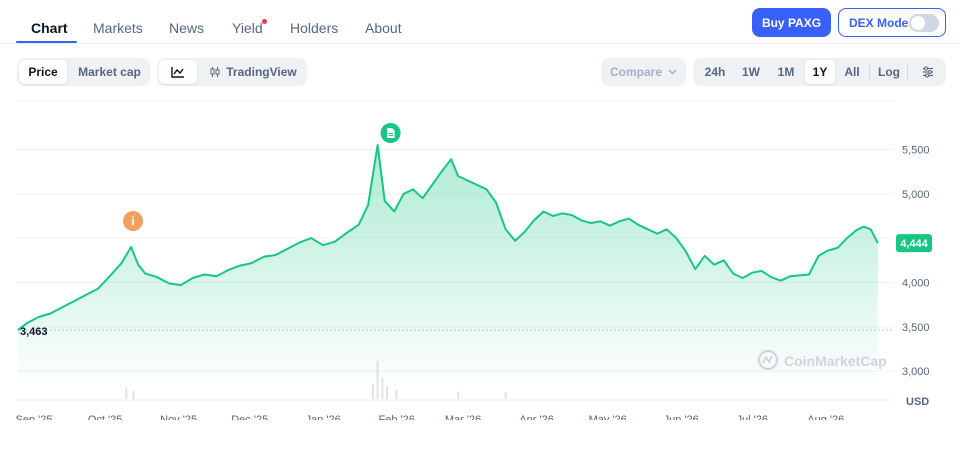 Image resolution: width=960 pixels, height=450 pixels. What do you see at coordinates (916, 195) in the screenshot?
I see `y-tick-label: 5,000` at bounding box center [916, 195].